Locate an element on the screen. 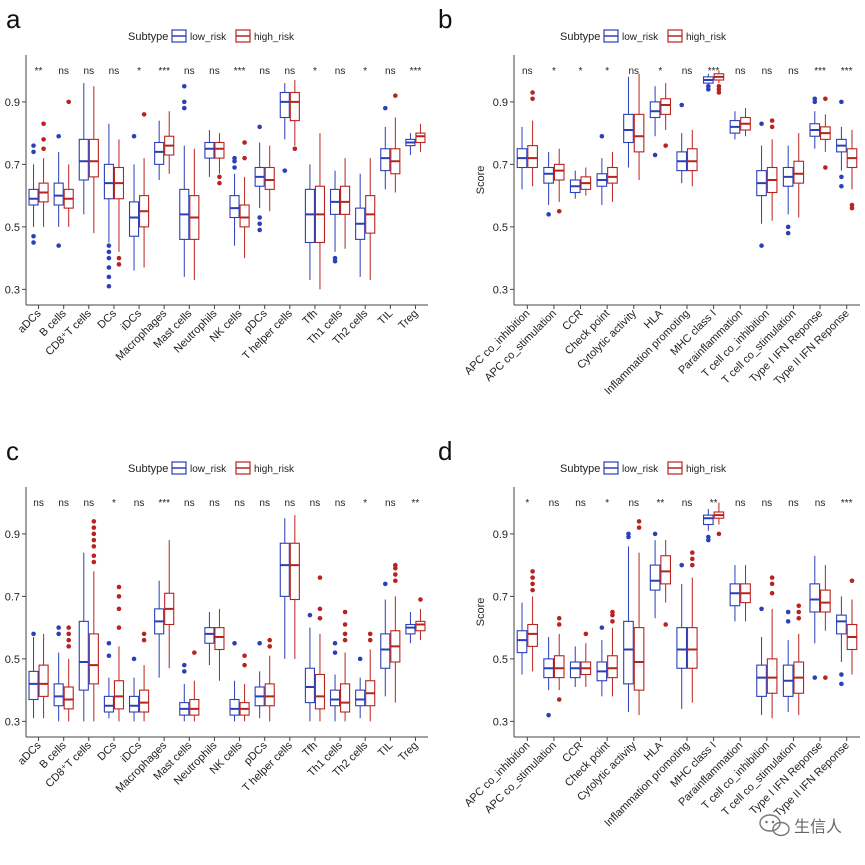 This screenshot has width=865, height=865. legend-label-high_risk: high_risk is located at coordinates (706, 469).